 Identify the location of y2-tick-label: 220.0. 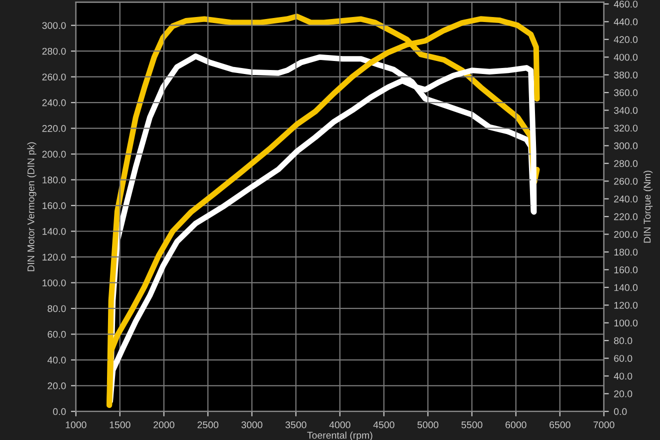
(626, 216).